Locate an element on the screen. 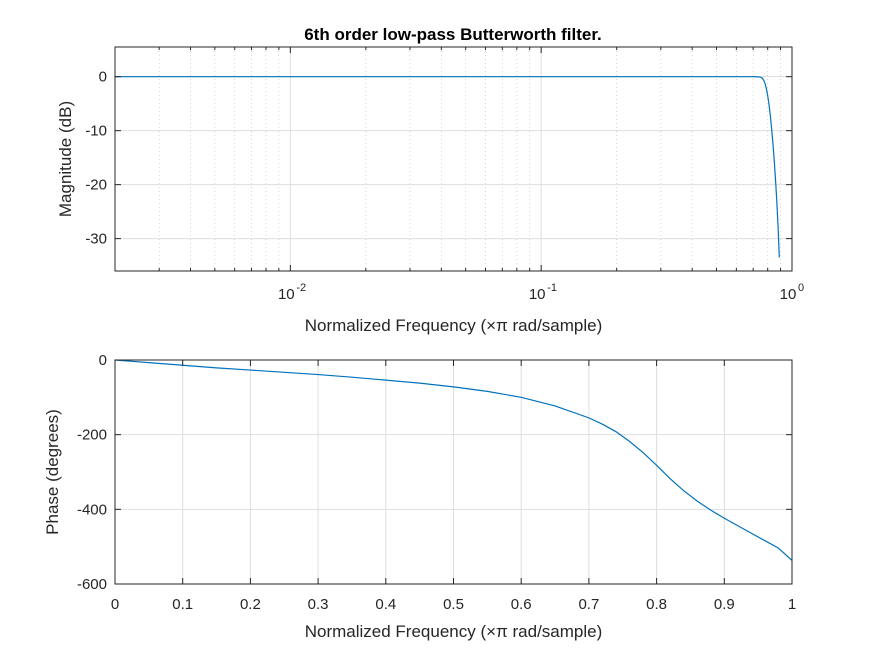  y-tick-label: -600 is located at coordinates (92, 584).